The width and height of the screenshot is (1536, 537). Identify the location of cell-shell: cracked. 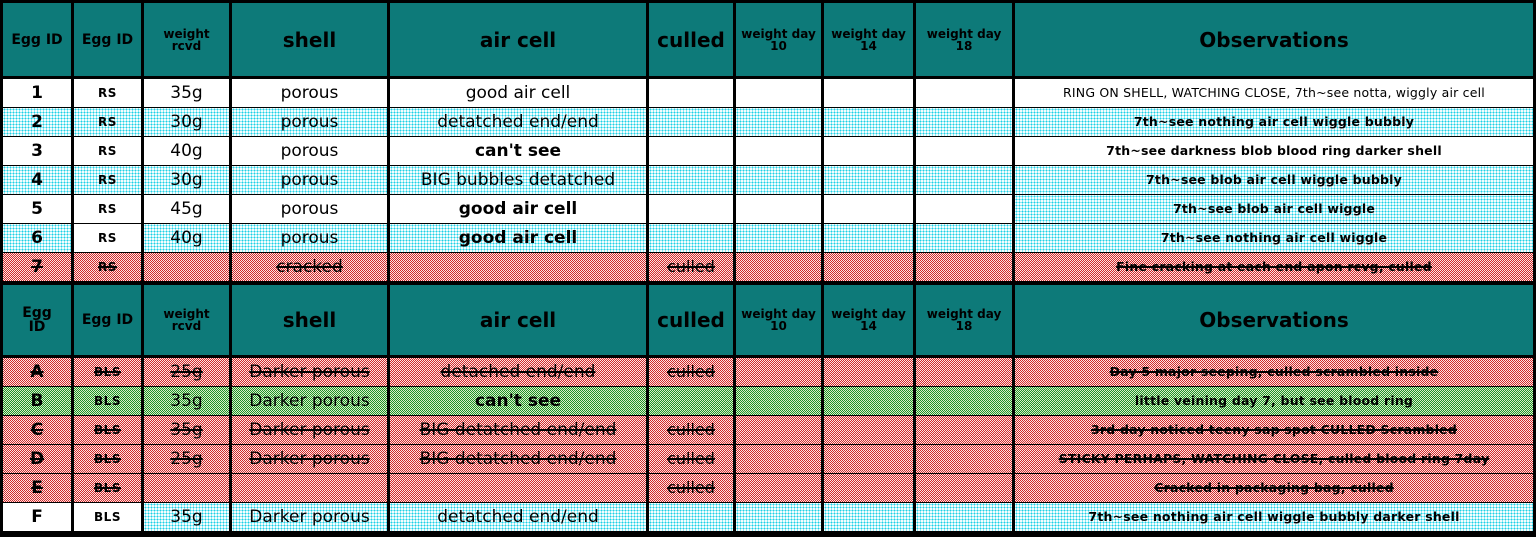
(309, 267).